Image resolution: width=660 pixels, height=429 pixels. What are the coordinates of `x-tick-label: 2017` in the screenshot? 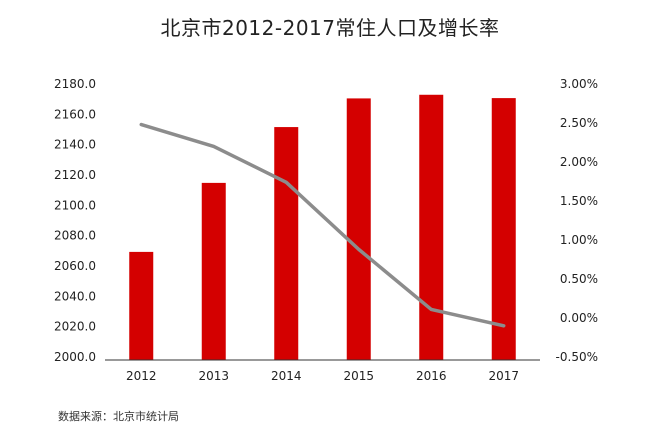 It's located at (503, 376).